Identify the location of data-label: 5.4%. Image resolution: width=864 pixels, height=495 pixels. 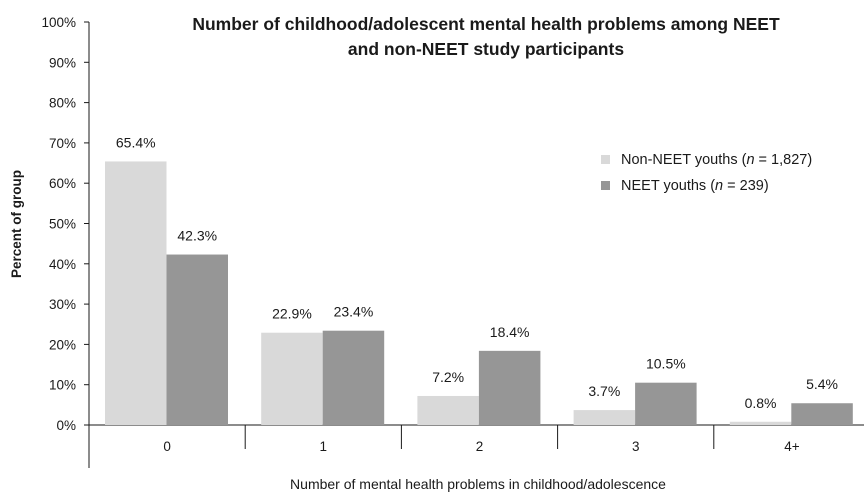
(822, 384).